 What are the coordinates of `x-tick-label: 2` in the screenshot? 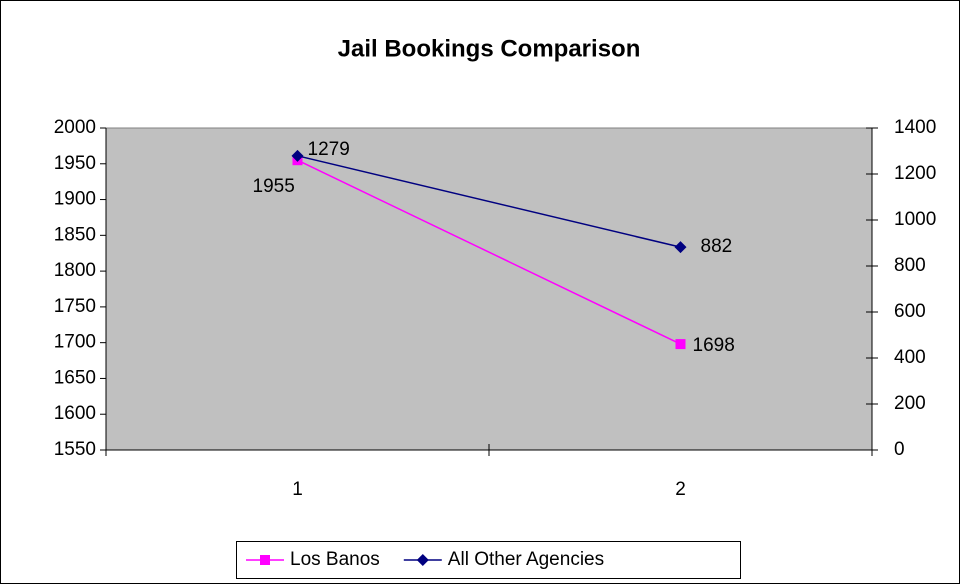 It's located at (680, 489).